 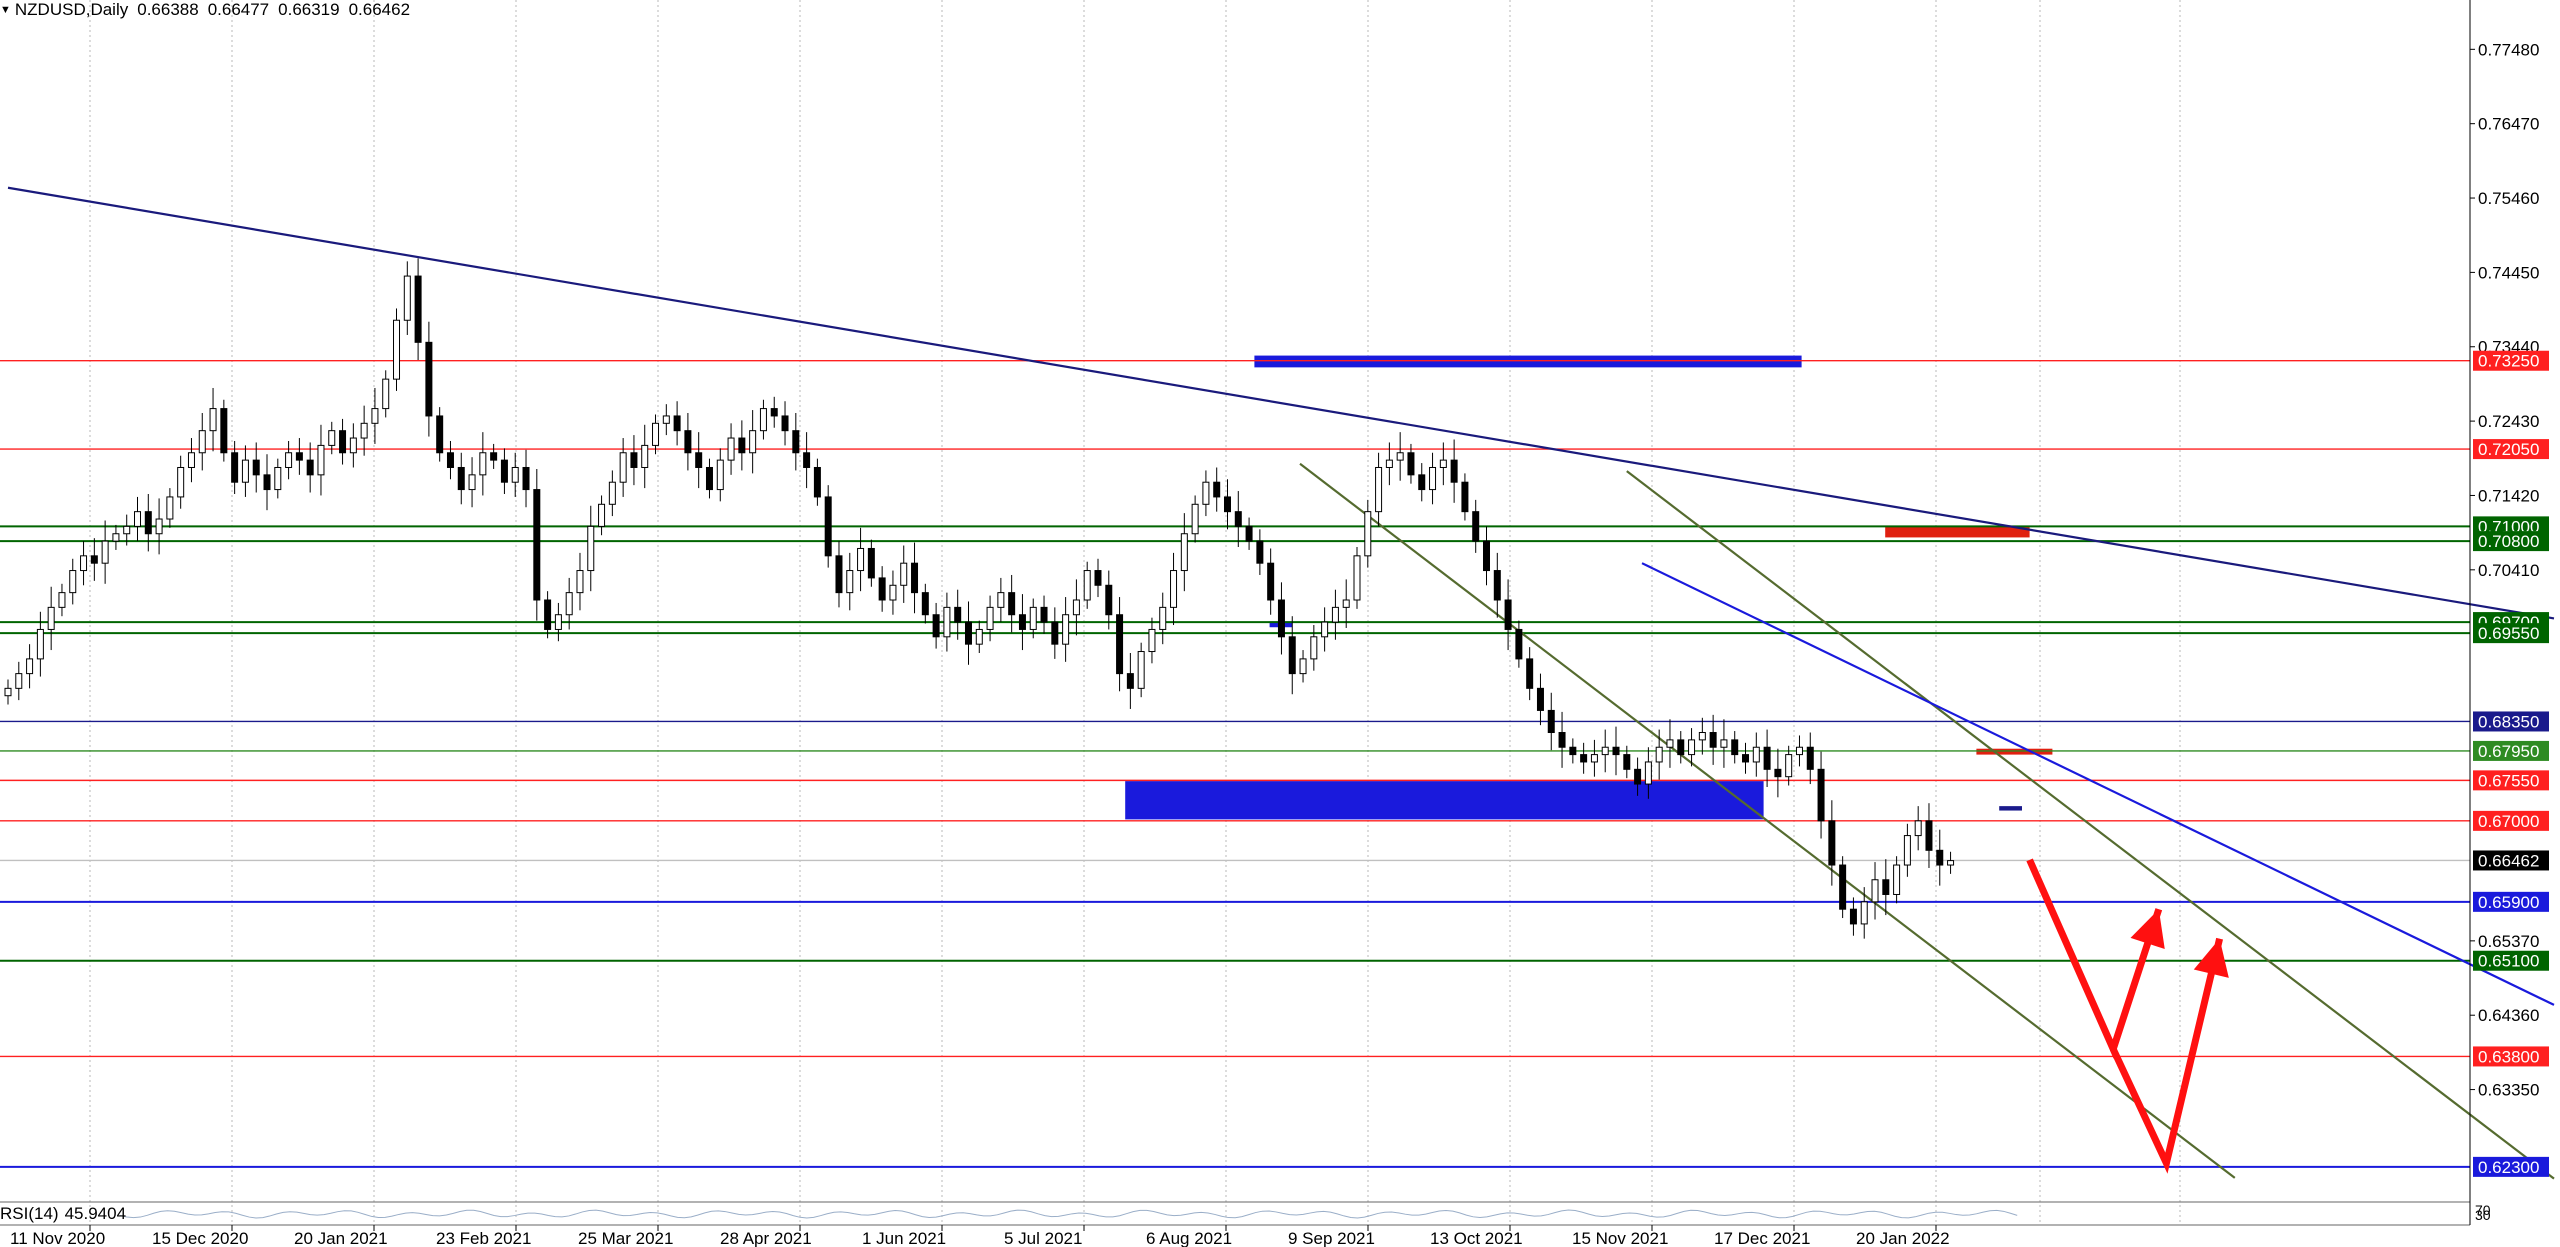 I want to click on chevron-down-icon: ▼, so click(x=5, y=10).